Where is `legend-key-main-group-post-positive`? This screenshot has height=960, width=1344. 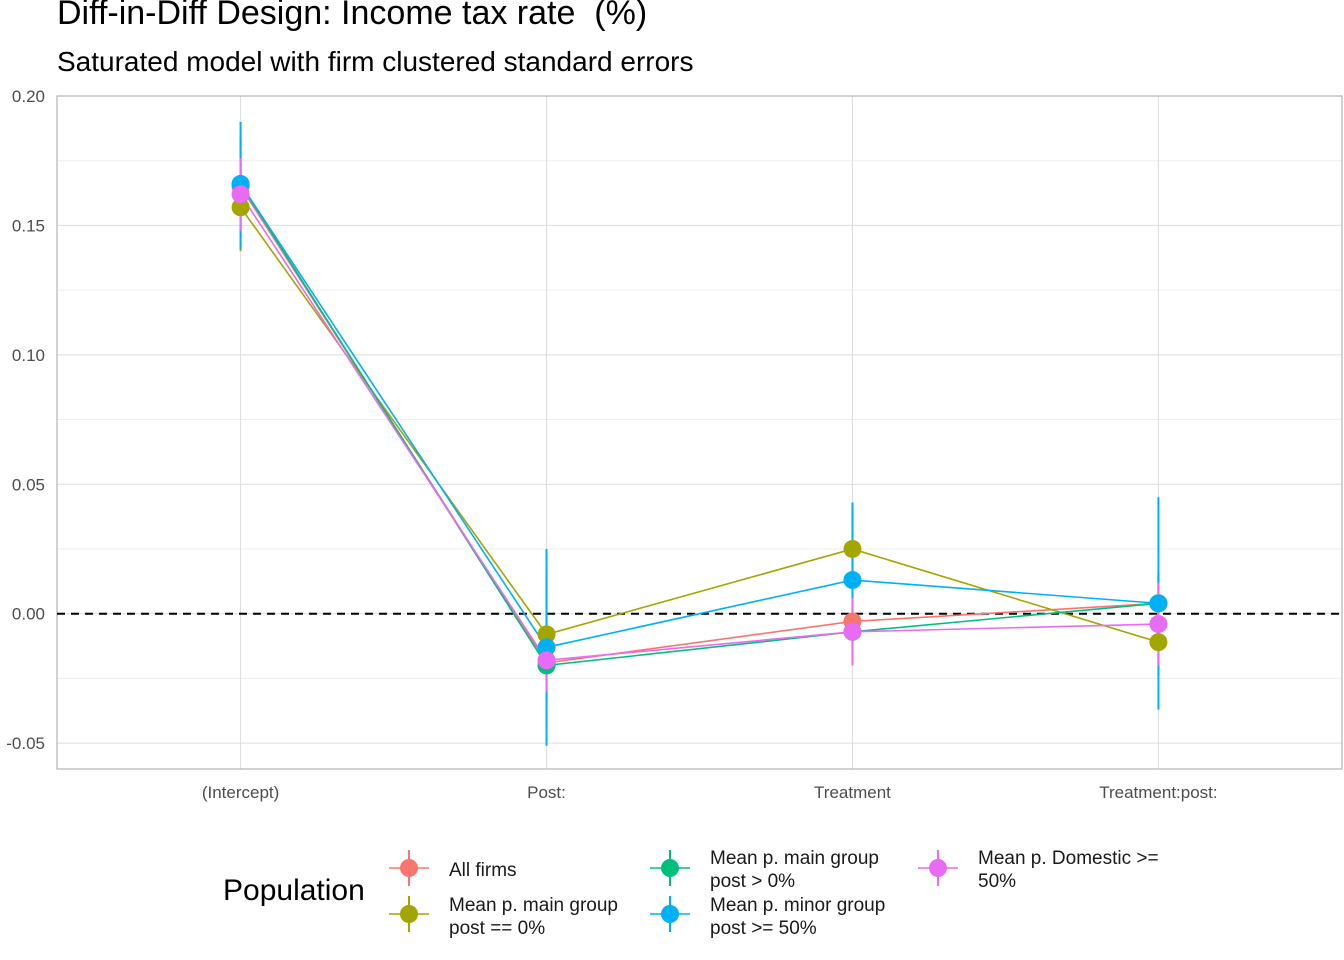 legend-key-main-group-post-positive is located at coordinates (670, 868).